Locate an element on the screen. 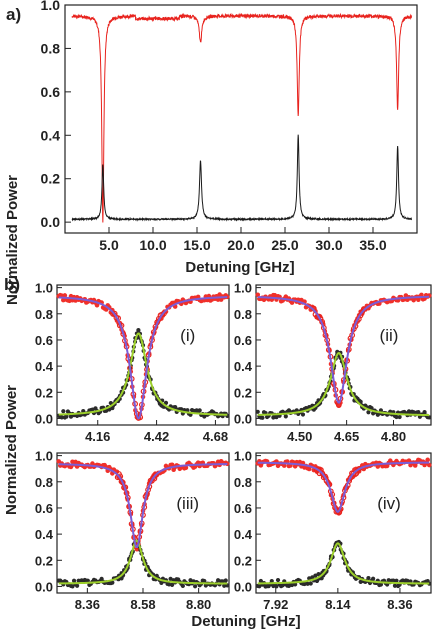 This screenshot has width=436, height=635. subplot-label: (ii) is located at coordinates (389, 335).